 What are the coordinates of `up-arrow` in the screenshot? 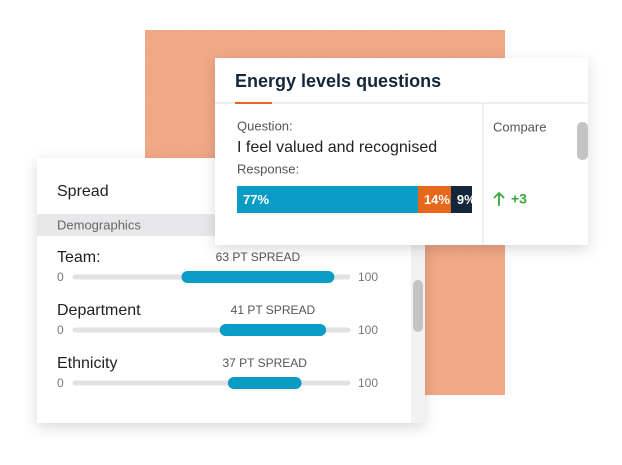 It's located at (499, 198).